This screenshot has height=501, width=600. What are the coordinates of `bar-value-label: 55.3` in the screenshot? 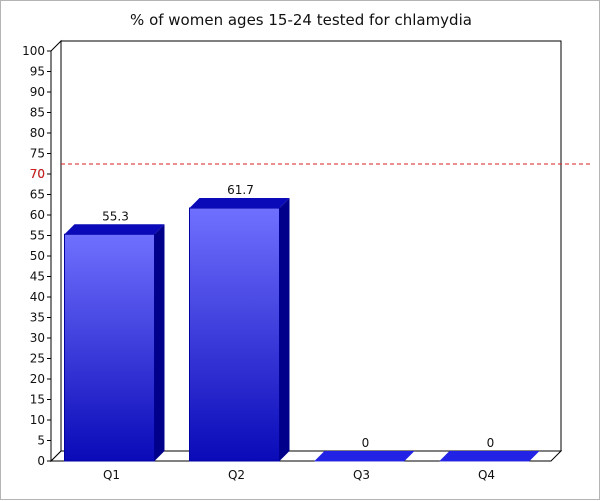 It's located at (115, 216).